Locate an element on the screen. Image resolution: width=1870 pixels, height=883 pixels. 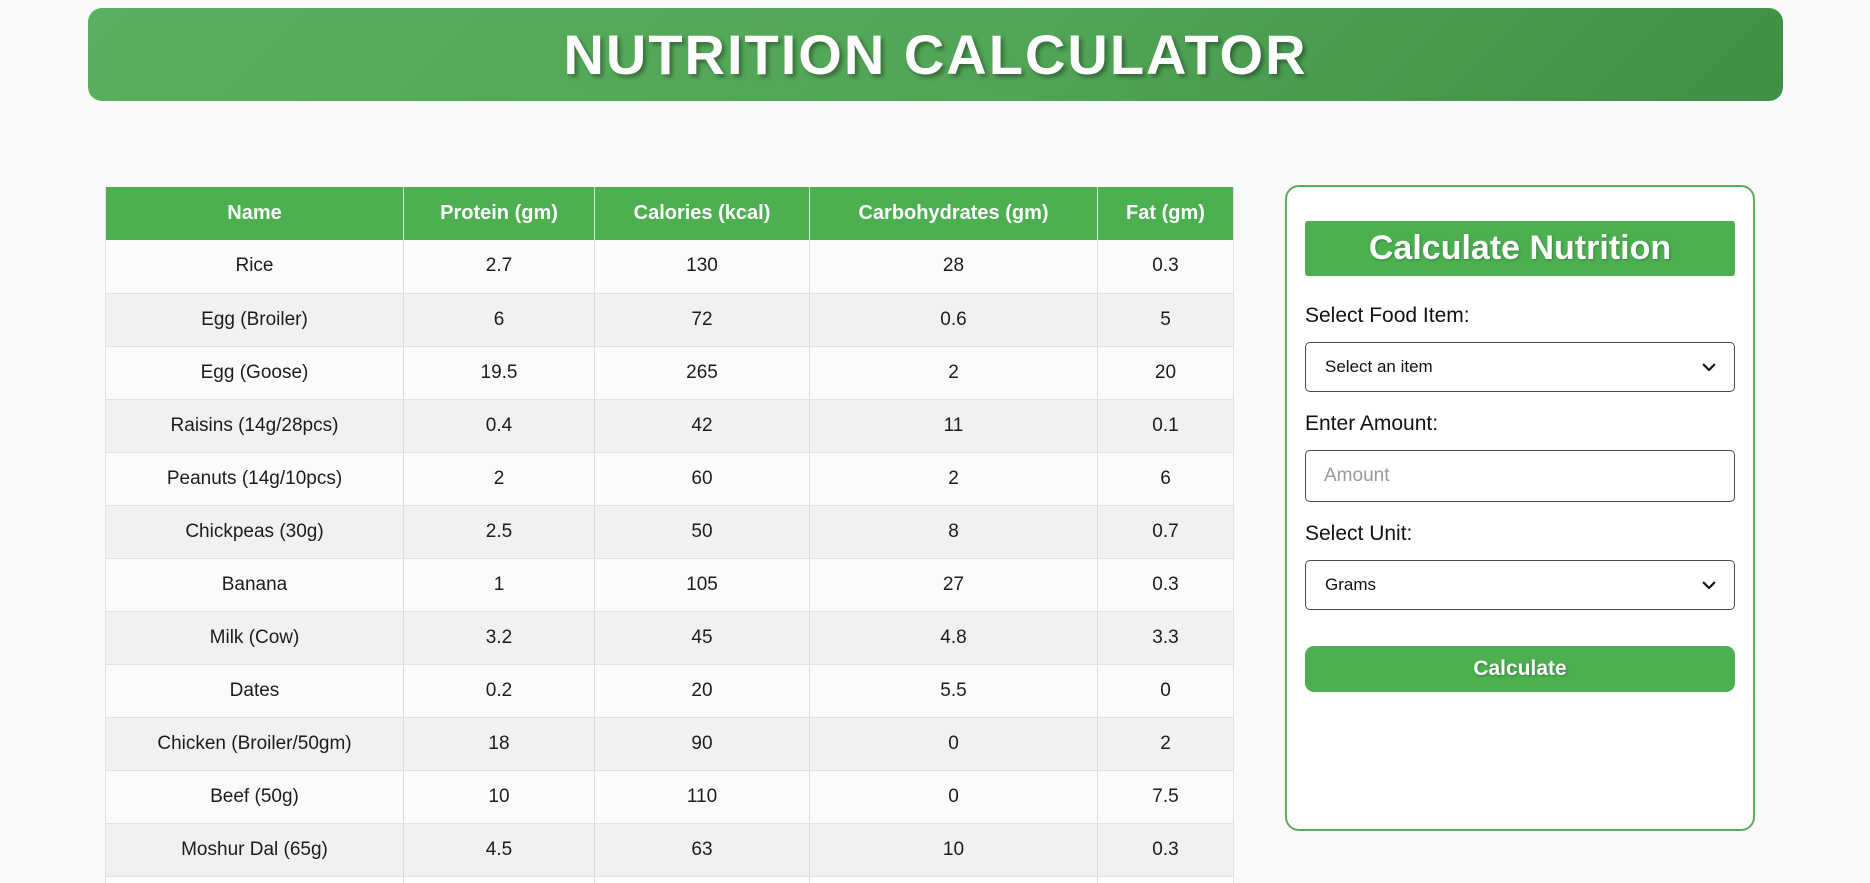
table-cell: 2.7 is located at coordinates (499, 267).